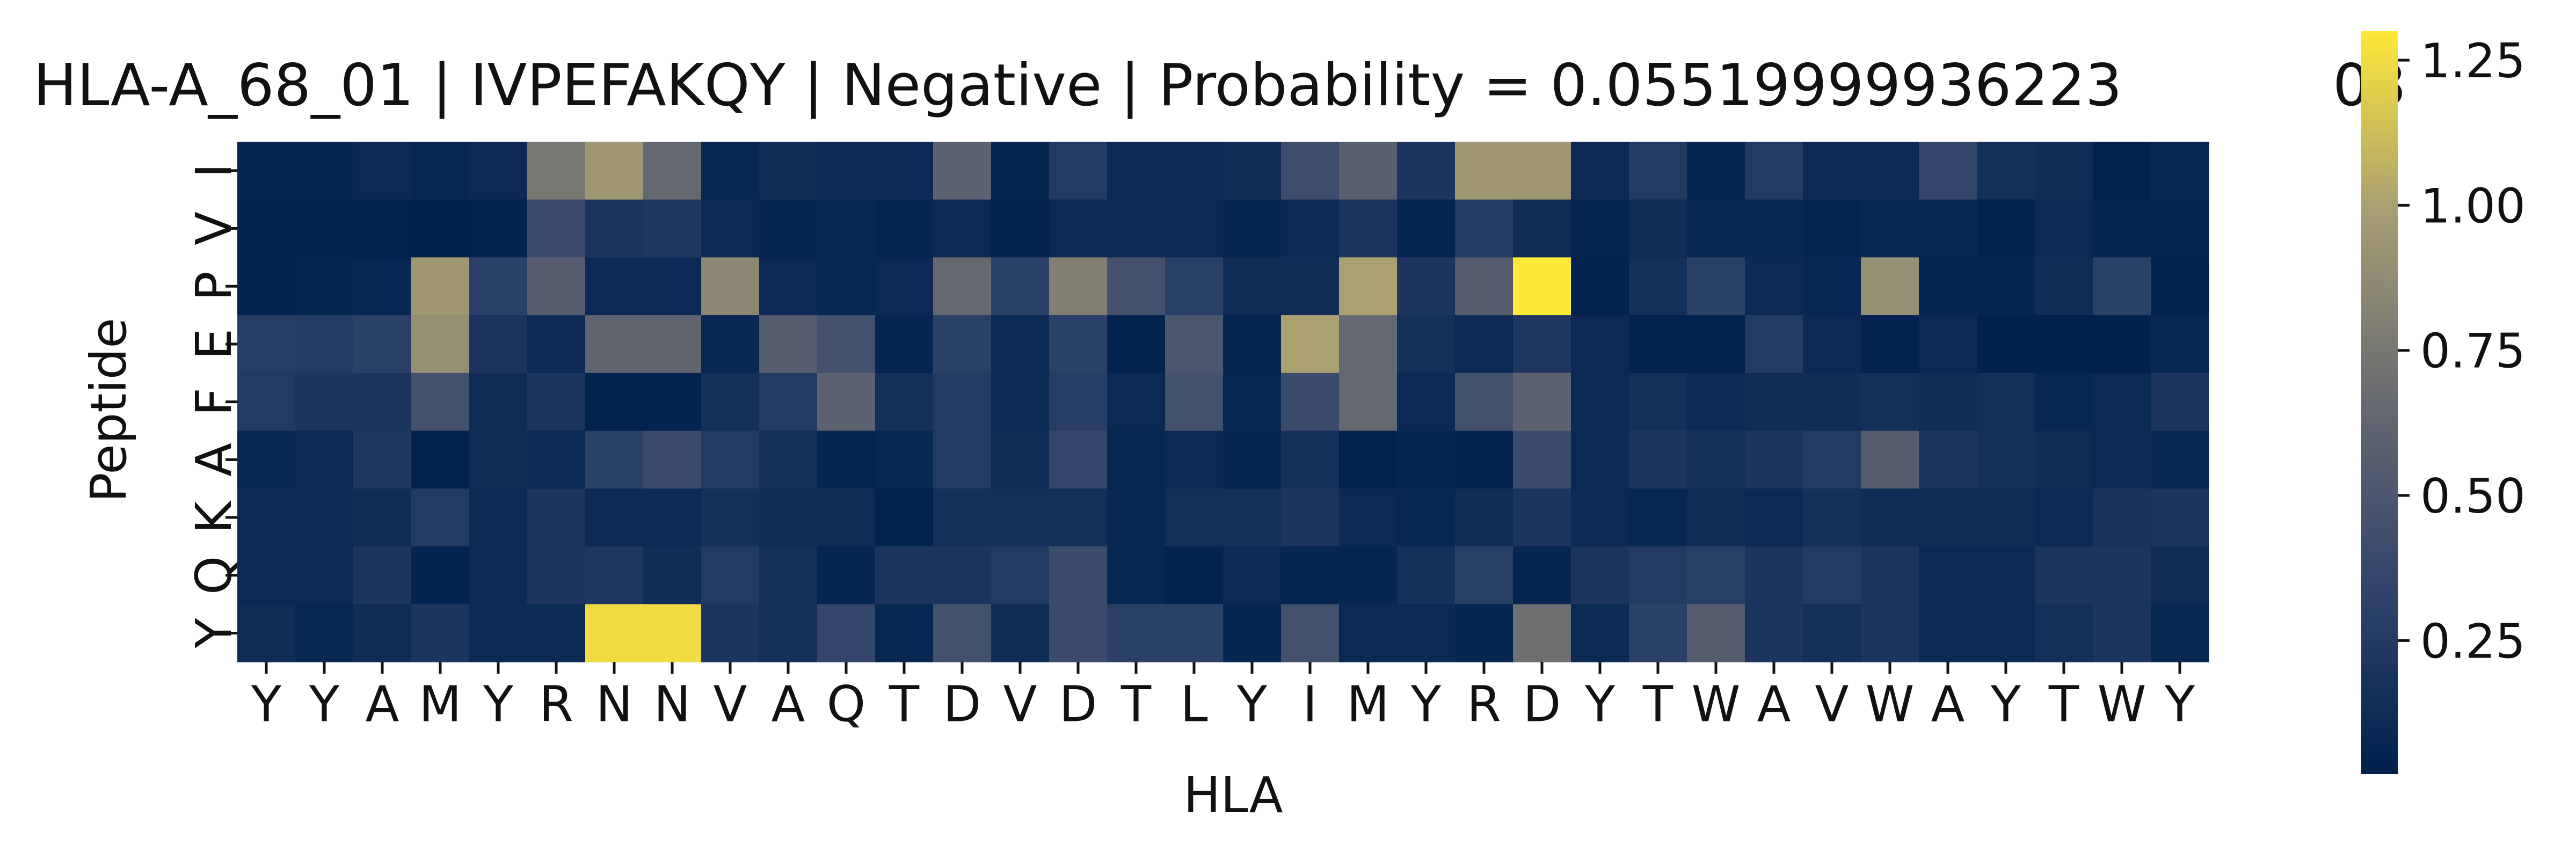 Image resolution: width=2576 pixels, height=854 pixels. What do you see at coordinates (1020, 704) in the screenshot?
I see `x-tick-label: V` at bounding box center [1020, 704].